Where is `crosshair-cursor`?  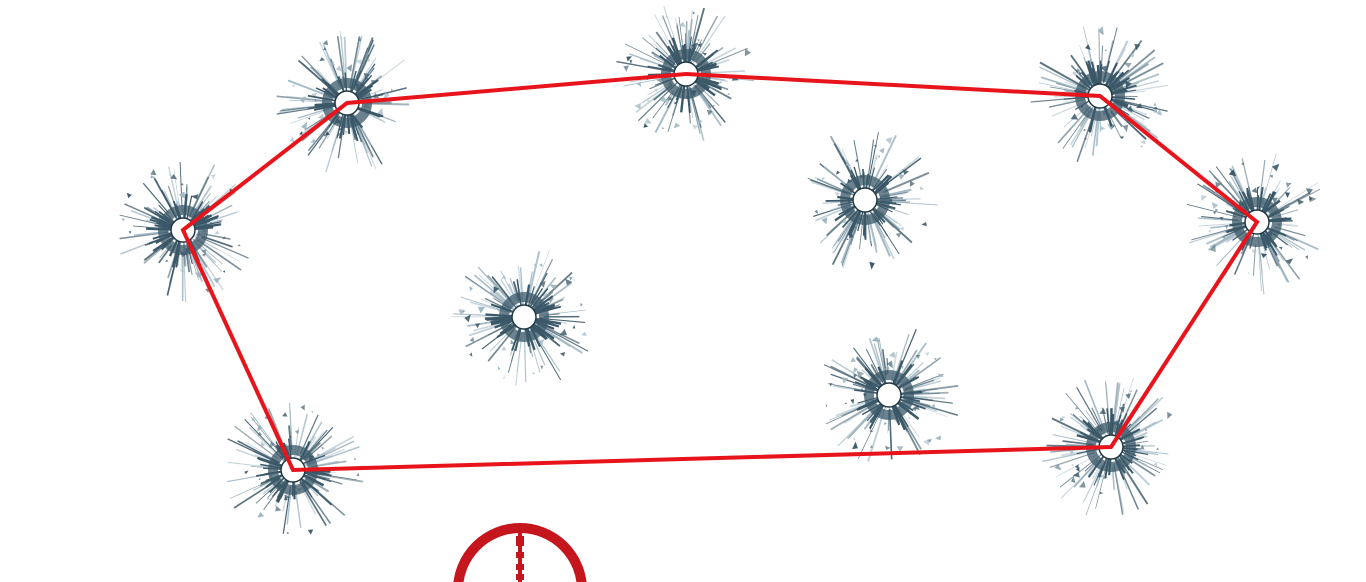
crosshair-cursor is located at coordinates (520, 552).